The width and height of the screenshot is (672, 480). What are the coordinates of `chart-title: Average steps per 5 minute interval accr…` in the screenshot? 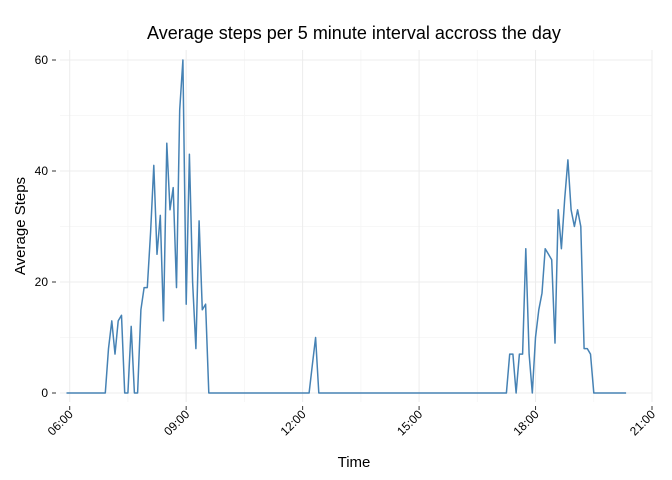 It's located at (354, 33).